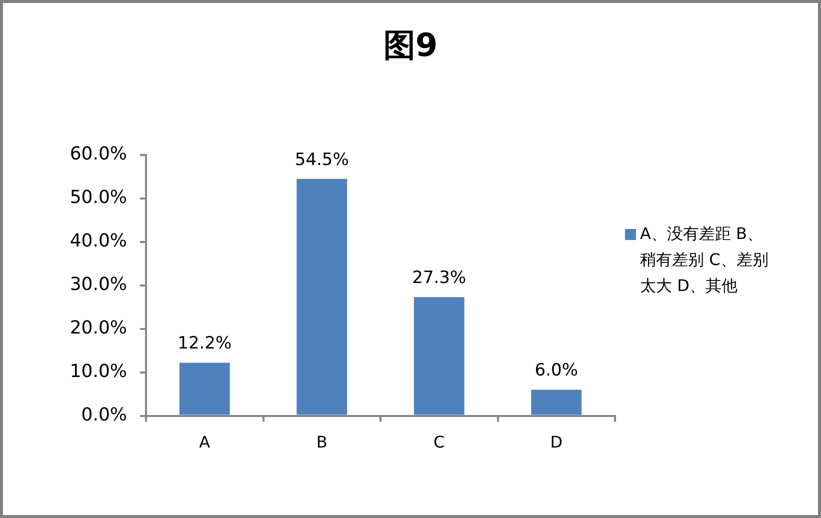 The height and width of the screenshot is (518, 821). I want to click on y-tick-label: 20.0%, so click(98, 328).